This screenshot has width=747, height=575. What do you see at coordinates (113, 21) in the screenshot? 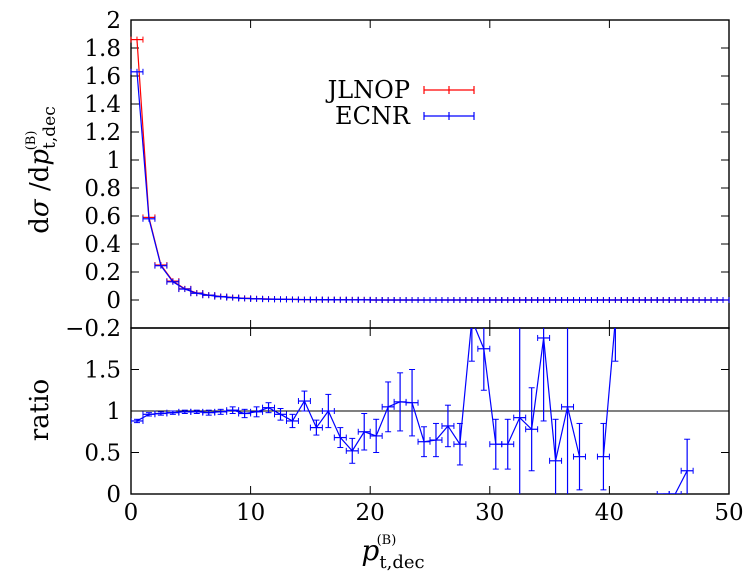
I see `main-y-tick-label: 2` at bounding box center [113, 21].